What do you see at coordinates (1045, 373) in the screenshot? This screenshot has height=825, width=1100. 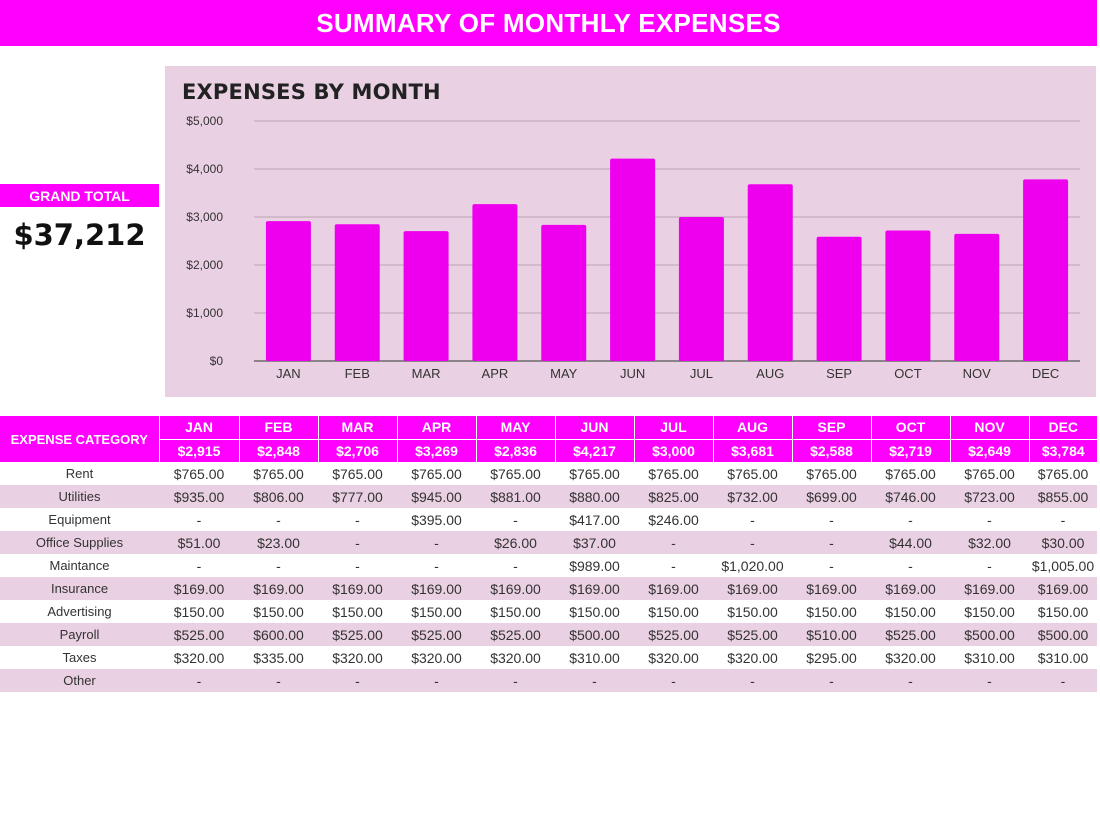 I see `x-tick-label: DEC` at bounding box center [1045, 373].